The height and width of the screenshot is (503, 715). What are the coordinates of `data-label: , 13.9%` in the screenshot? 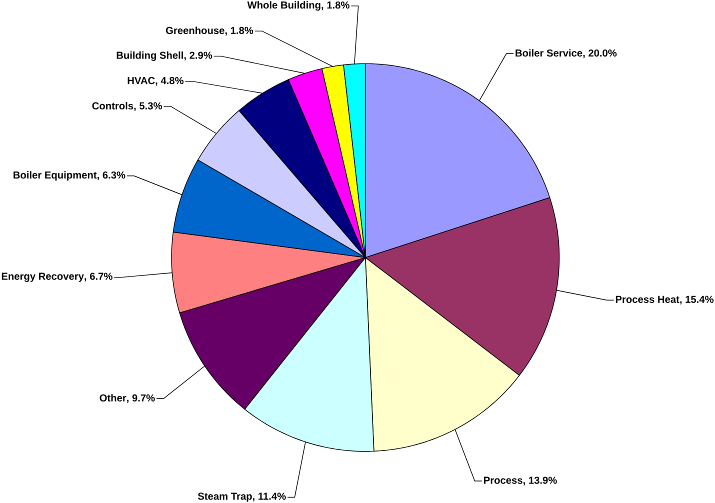 It's located at (540, 481).